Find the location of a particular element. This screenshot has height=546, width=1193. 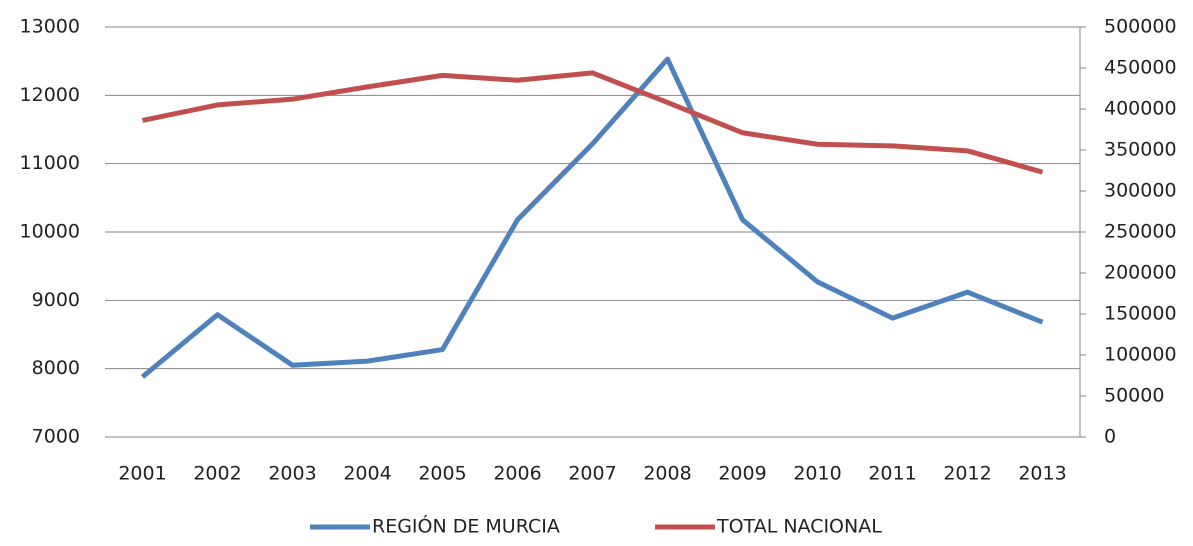

y-tick-label: 8000 is located at coordinates (56, 368).